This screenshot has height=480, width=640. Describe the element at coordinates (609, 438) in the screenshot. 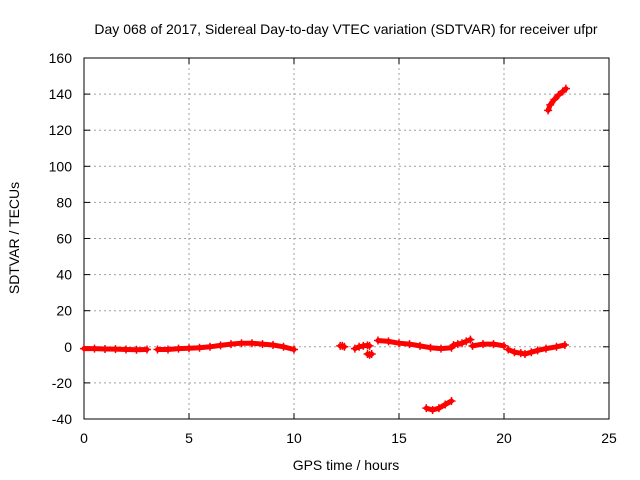

I see `x-tick-label: 25` at that location.